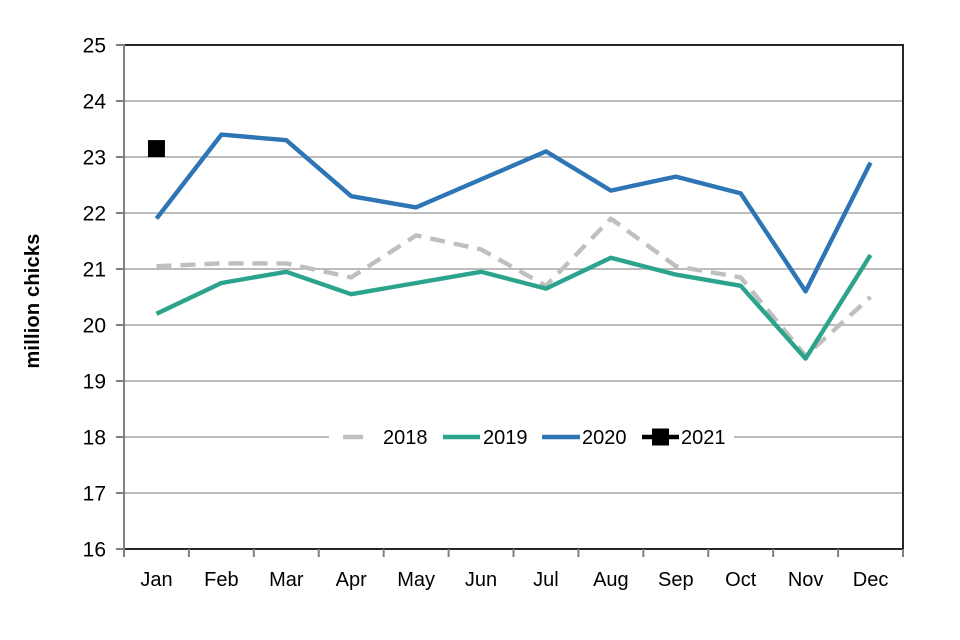 Image resolution: width=960 pixels, height=640 pixels. What do you see at coordinates (94, 214) in the screenshot?
I see `y-axis-tick-label: 22` at bounding box center [94, 214].